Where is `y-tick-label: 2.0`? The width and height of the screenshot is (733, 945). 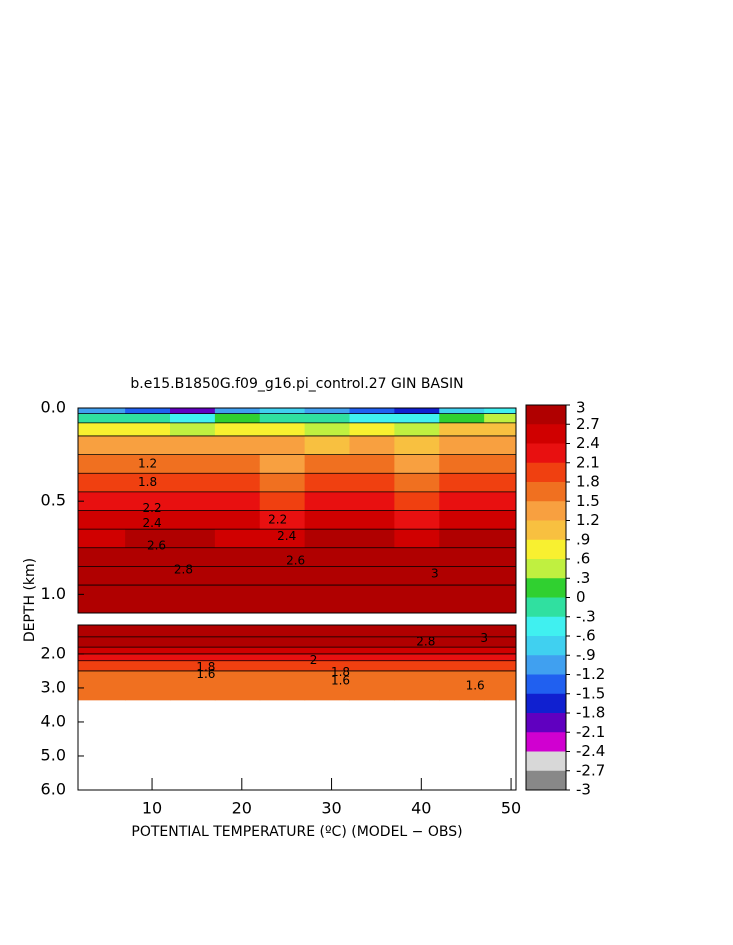
y-tick-label: 2.0 is located at coordinates (53, 652).